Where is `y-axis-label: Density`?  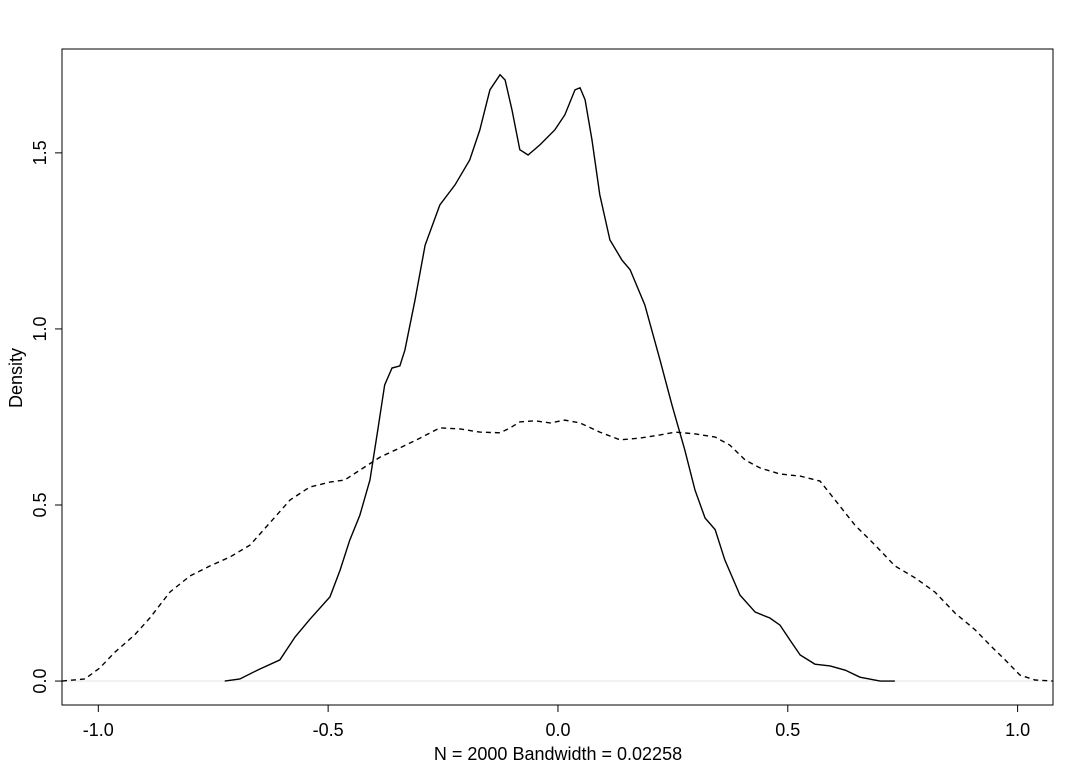
y-axis-label: Density is located at coordinates (16, 378).